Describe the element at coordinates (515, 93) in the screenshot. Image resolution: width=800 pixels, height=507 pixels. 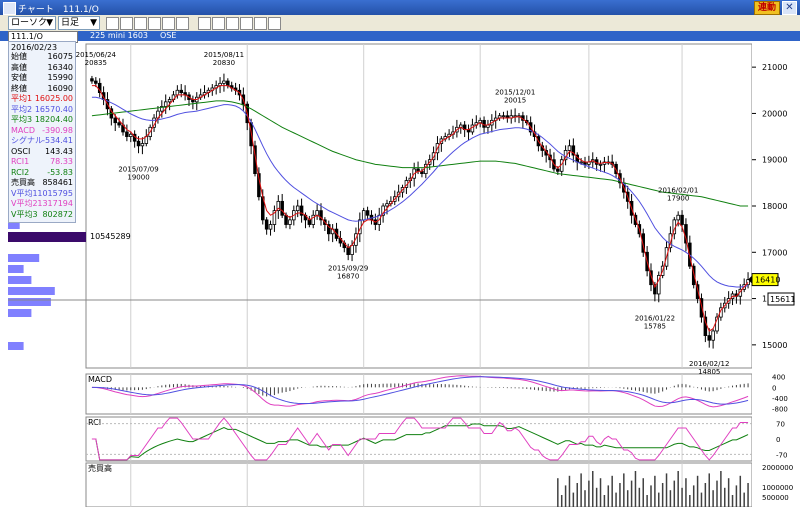
I see `annotation-date: 2015/12/01` at that location.